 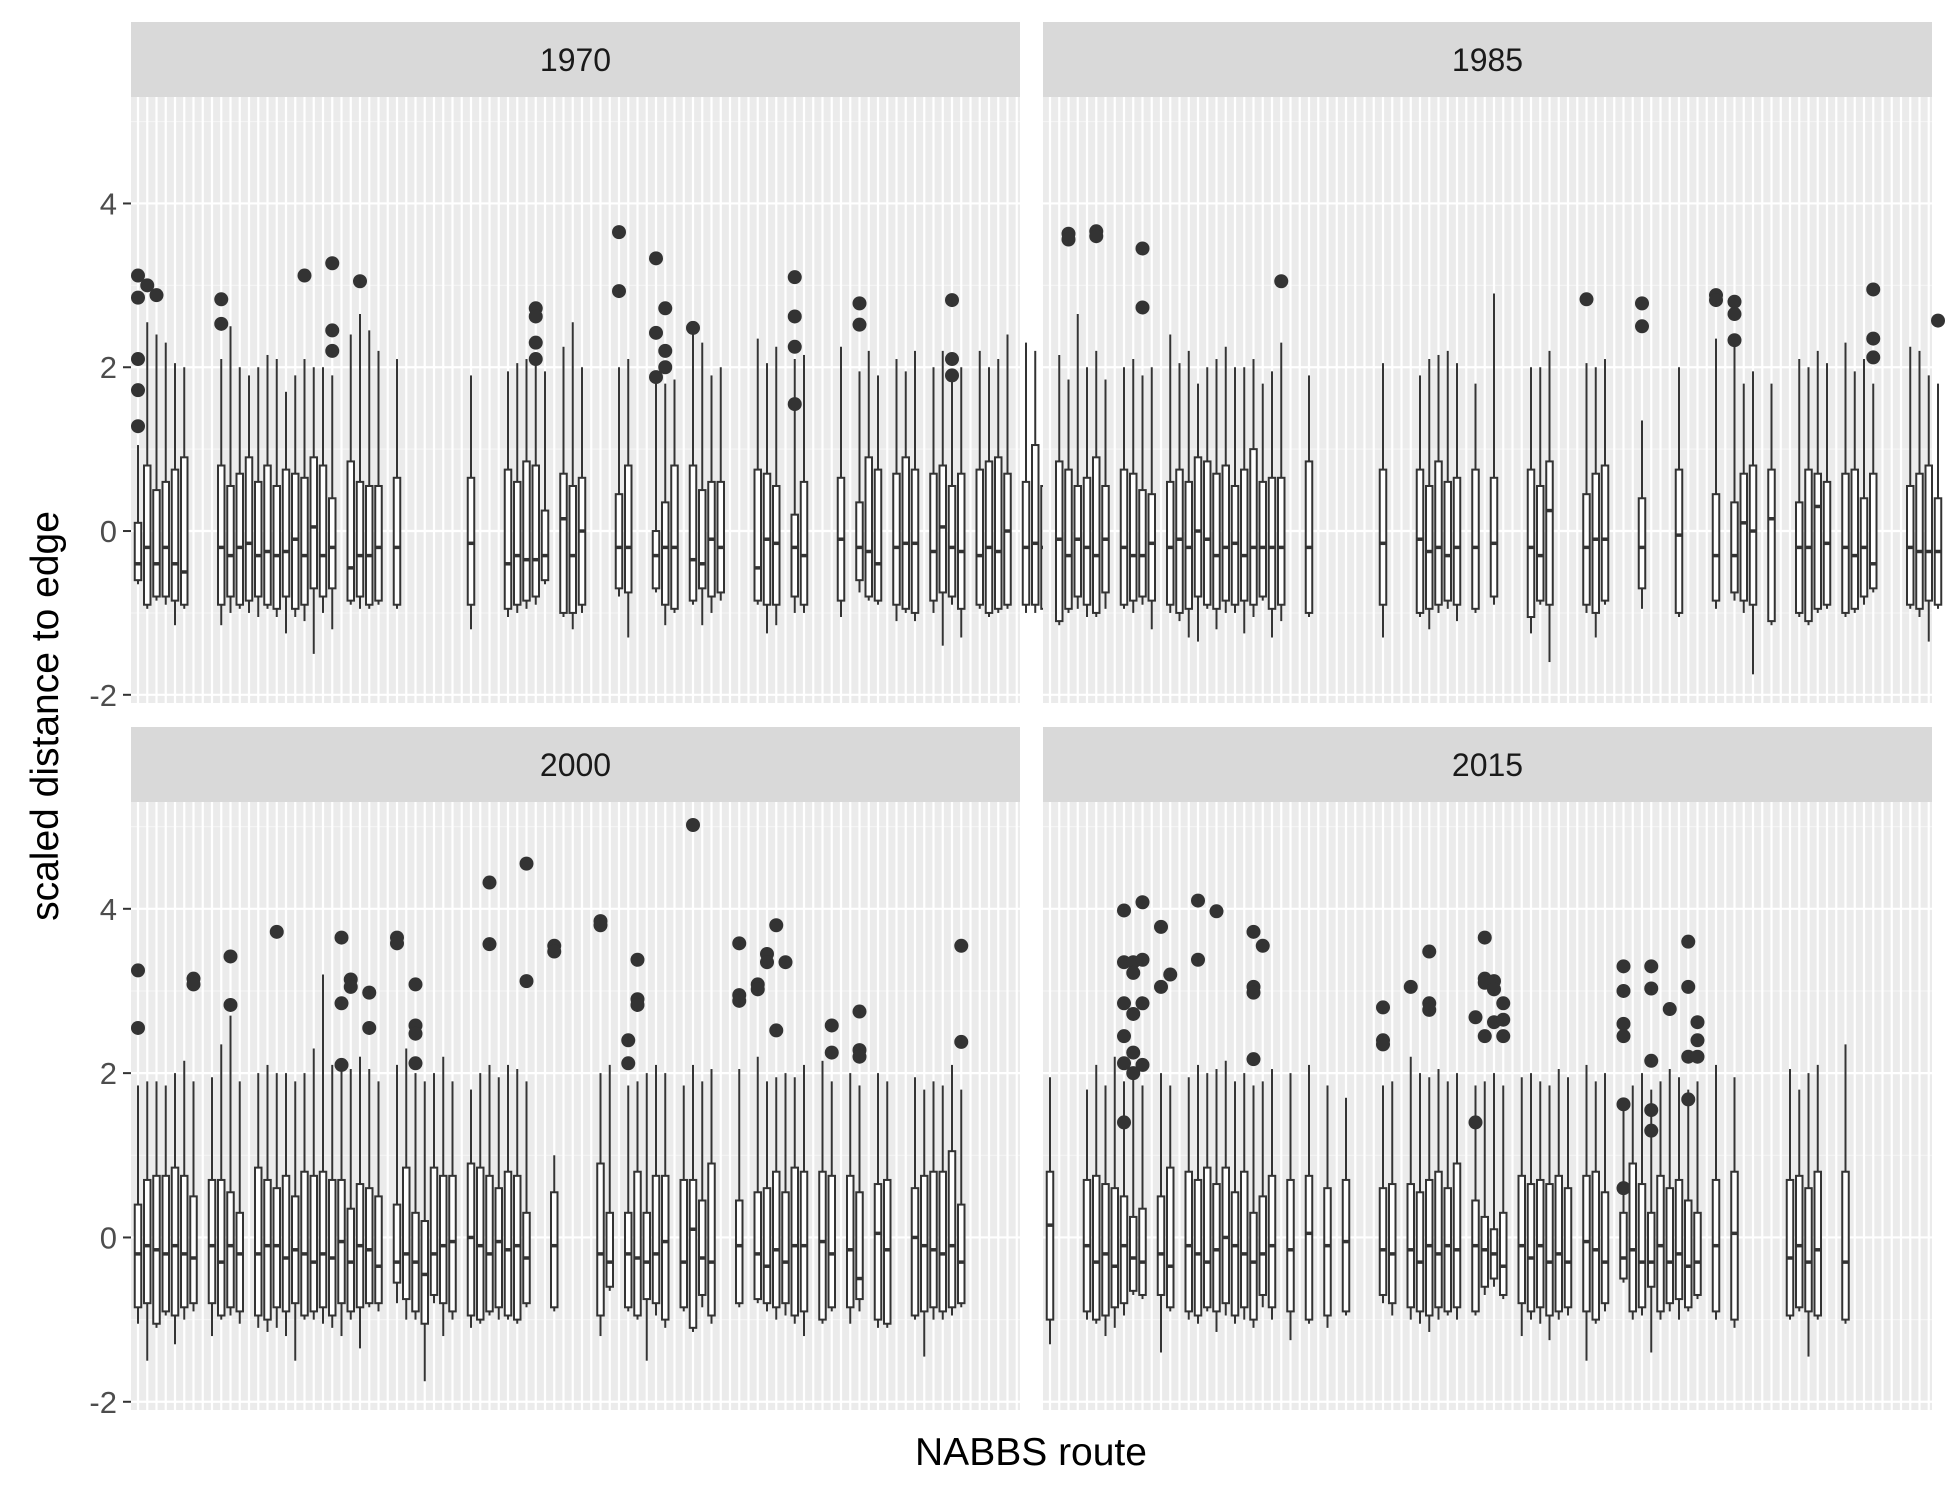 What do you see at coordinates (110, 449) in the screenshot?
I see `y-axis-top: -2 0 2 4` at bounding box center [110, 449].